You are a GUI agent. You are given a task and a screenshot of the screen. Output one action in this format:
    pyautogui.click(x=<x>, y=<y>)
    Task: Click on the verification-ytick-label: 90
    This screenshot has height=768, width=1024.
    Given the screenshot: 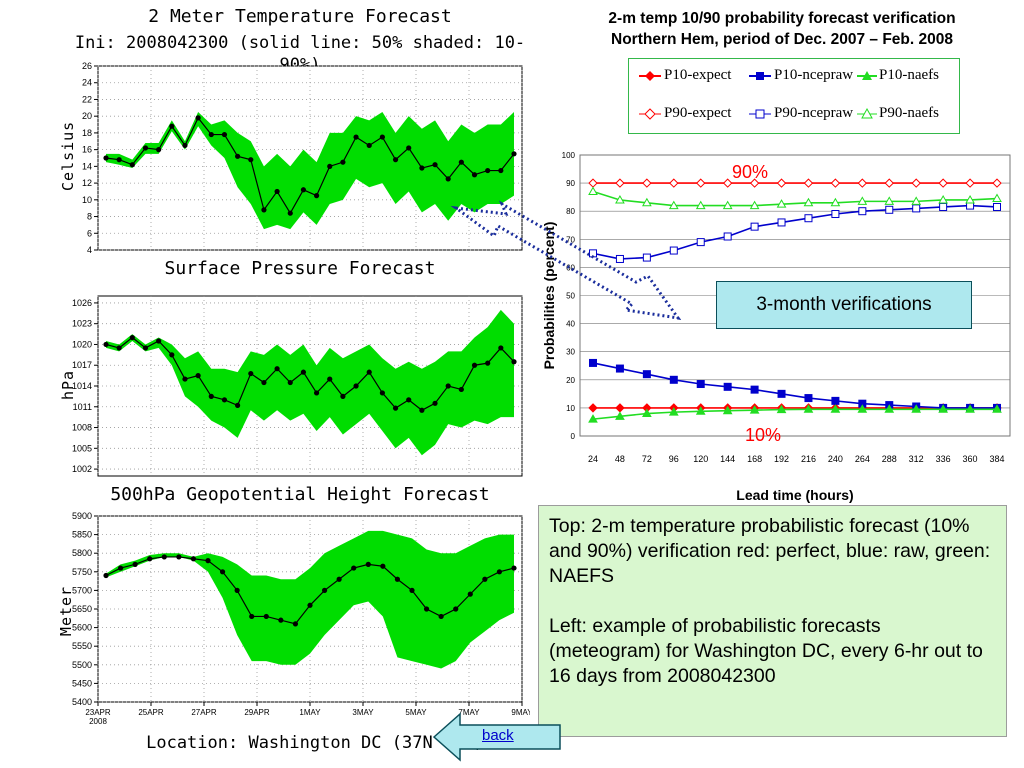 What is the action you would take?
    pyautogui.click(x=570, y=183)
    